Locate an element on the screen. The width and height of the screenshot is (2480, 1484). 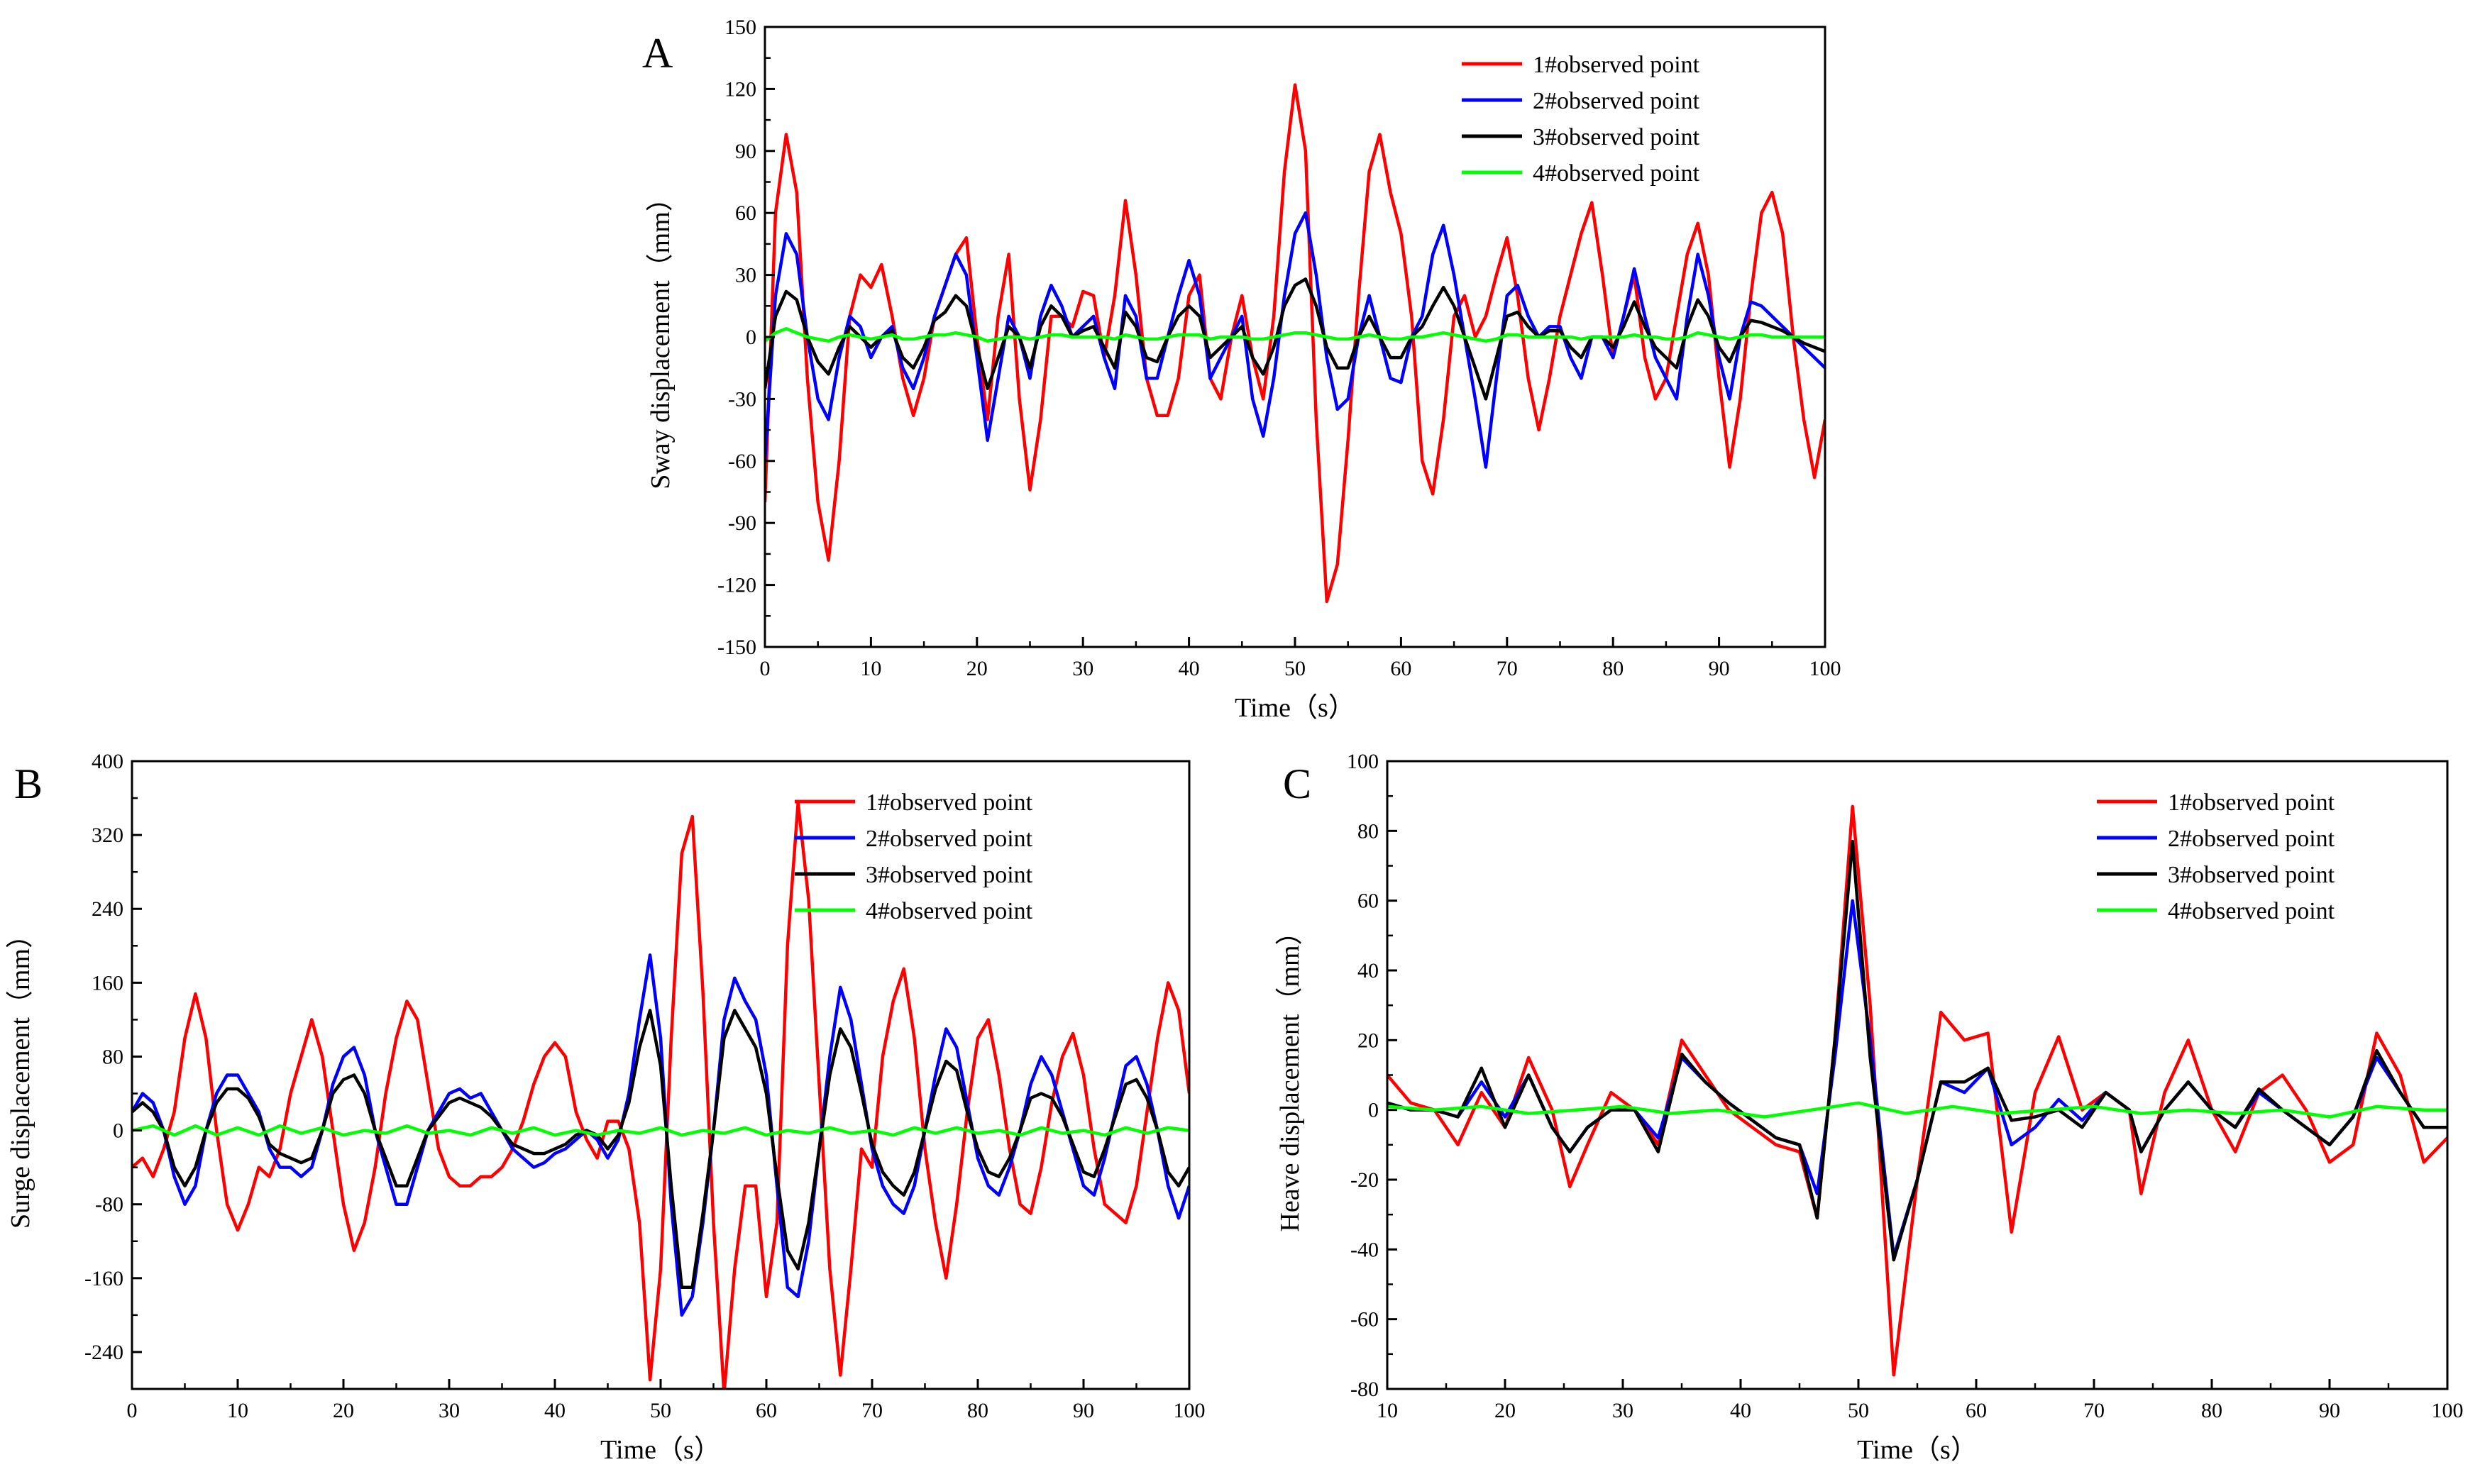
y-tick-label: -150 is located at coordinates (736, 647).